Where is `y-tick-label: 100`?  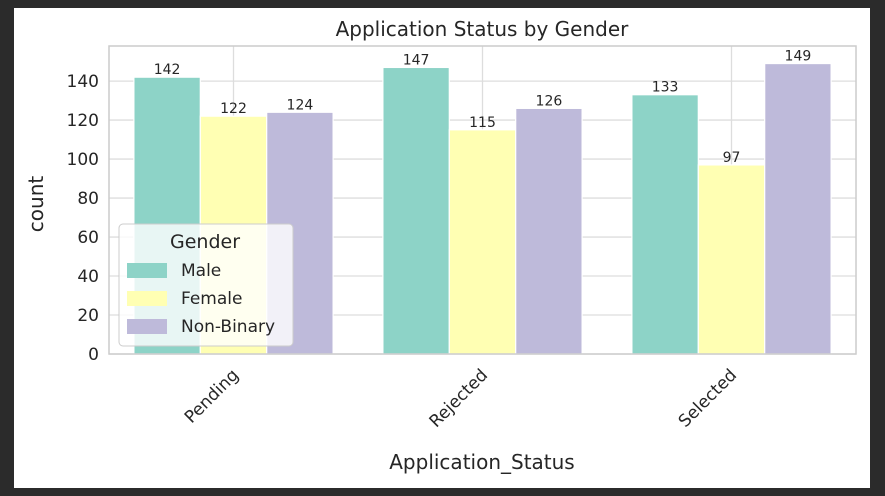
y-tick-label: 100 is located at coordinates (83, 160).